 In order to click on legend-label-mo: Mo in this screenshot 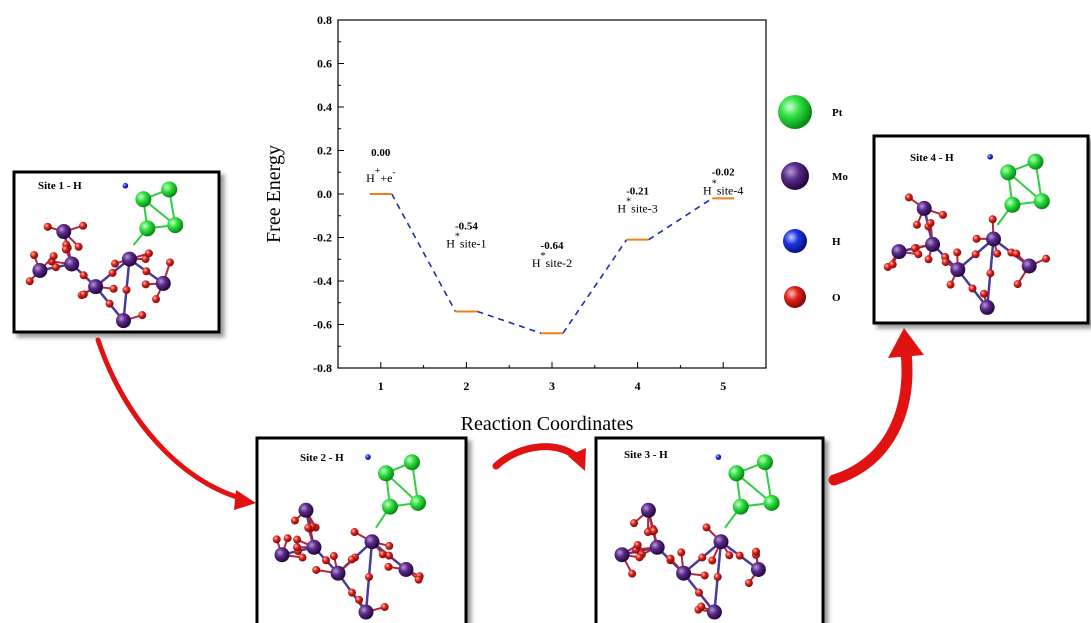, I will do `click(840, 177)`.